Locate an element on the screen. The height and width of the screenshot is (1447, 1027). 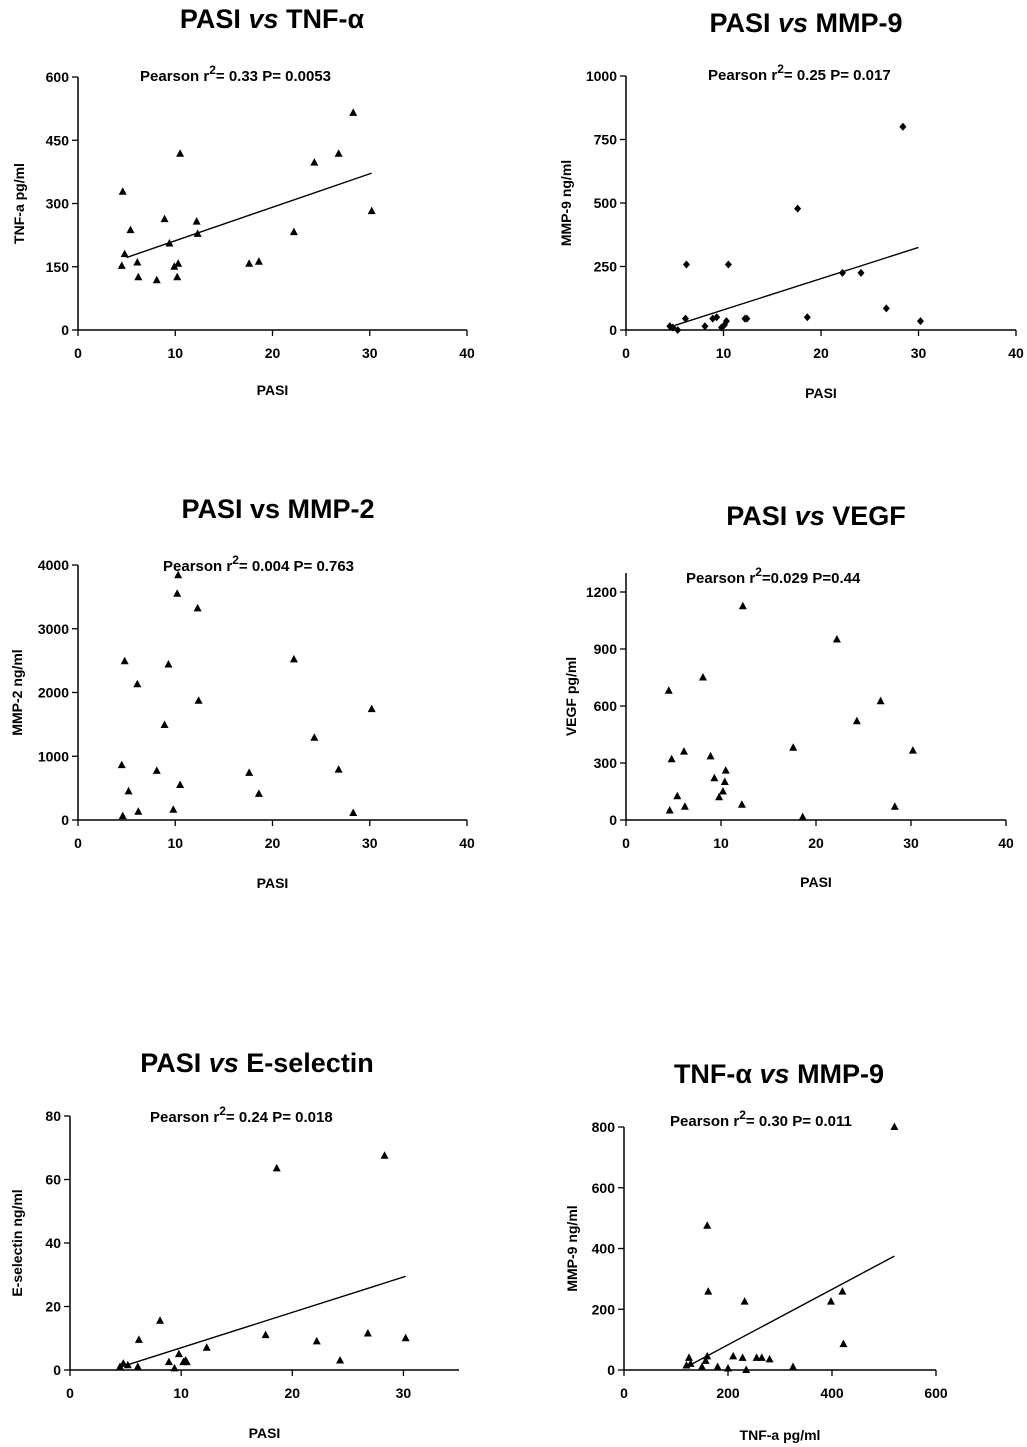
y-tick-label: 900 is located at coordinates (606, 649).